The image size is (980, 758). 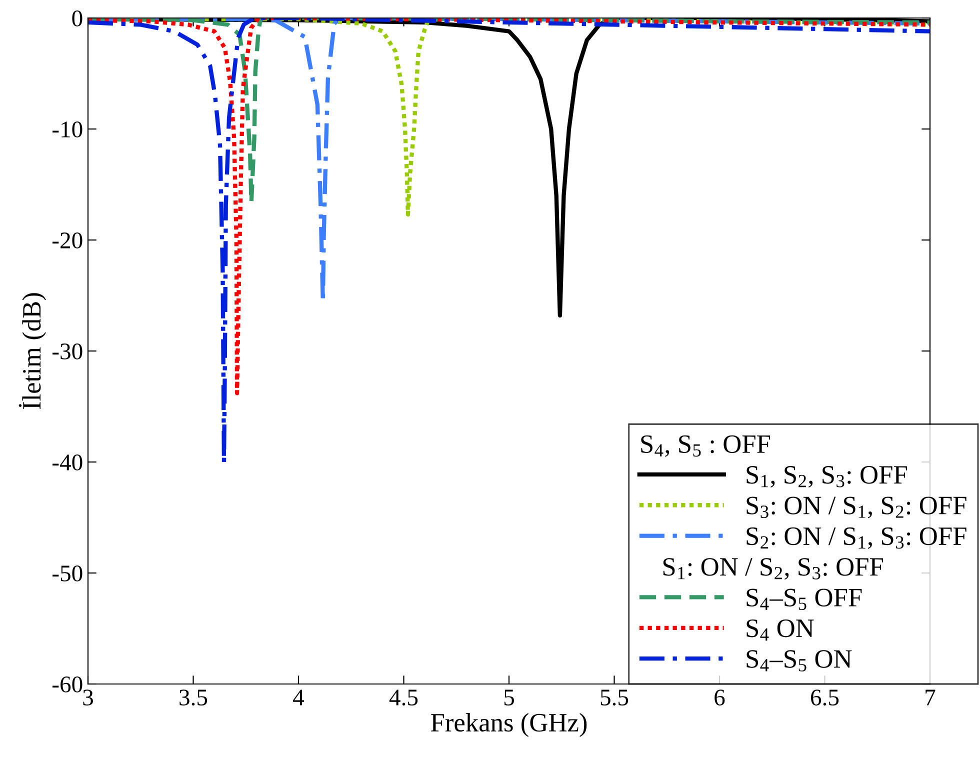 I want to click on x-tick-label: 5, so click(x=509, y=698).